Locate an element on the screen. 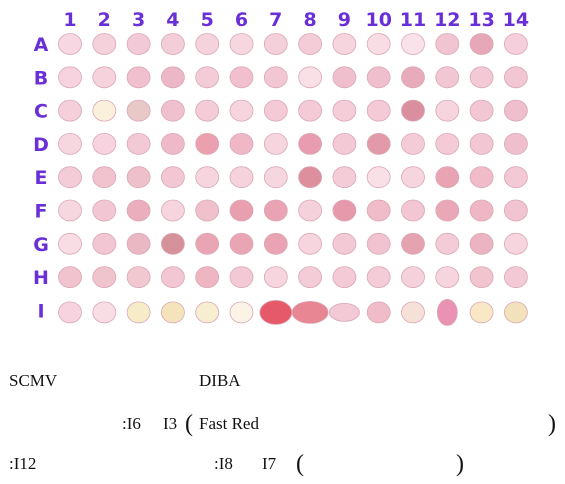 This screenshot has height=484, width=565. row-label-H: H is located at coordinates (41, 278).